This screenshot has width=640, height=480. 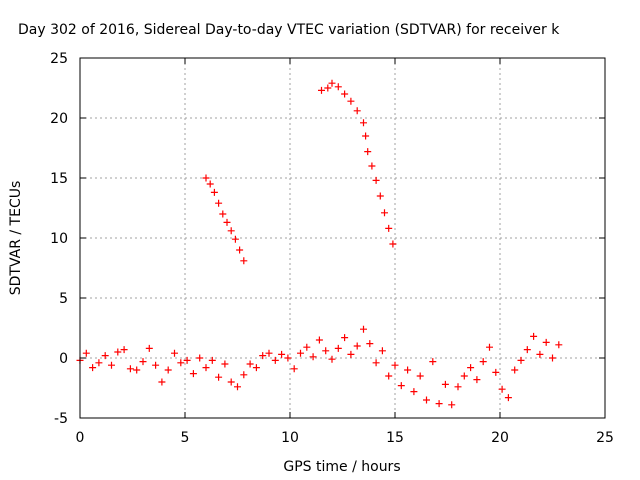 I want to click on x-tick-label: 15, so click(x=395, y=438).